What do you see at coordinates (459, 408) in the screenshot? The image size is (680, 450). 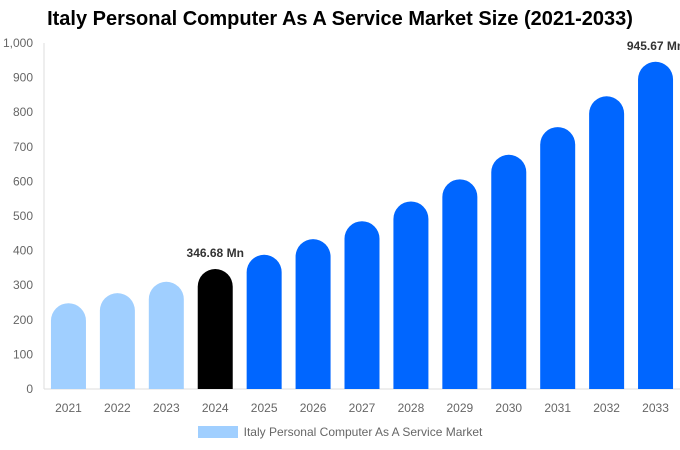 I see `x-tick-label: 2029` at bounding box center [459, 408].